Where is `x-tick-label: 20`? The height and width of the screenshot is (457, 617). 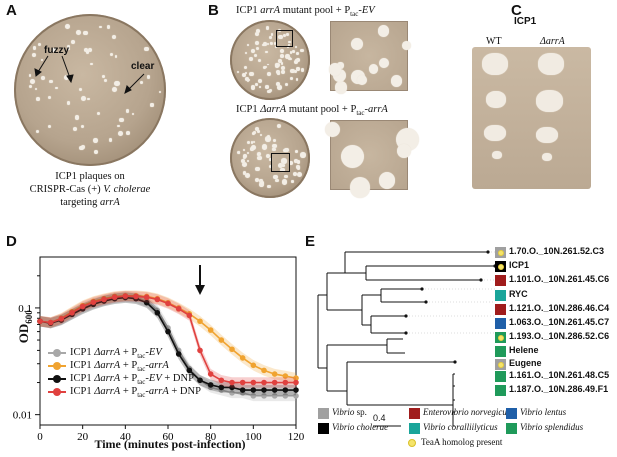
x-tick-label: 20 is located at coordinates (83, 437).